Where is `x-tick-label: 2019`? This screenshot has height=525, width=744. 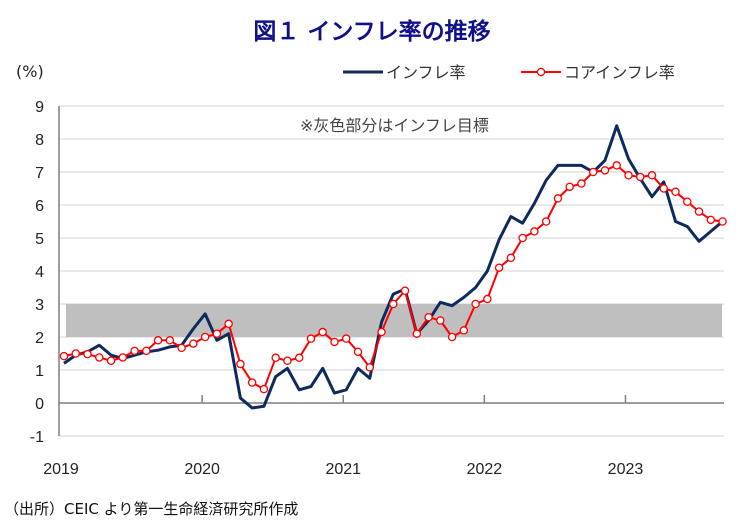 x-tick-label: 2019 is located at coordinates (61, 469).